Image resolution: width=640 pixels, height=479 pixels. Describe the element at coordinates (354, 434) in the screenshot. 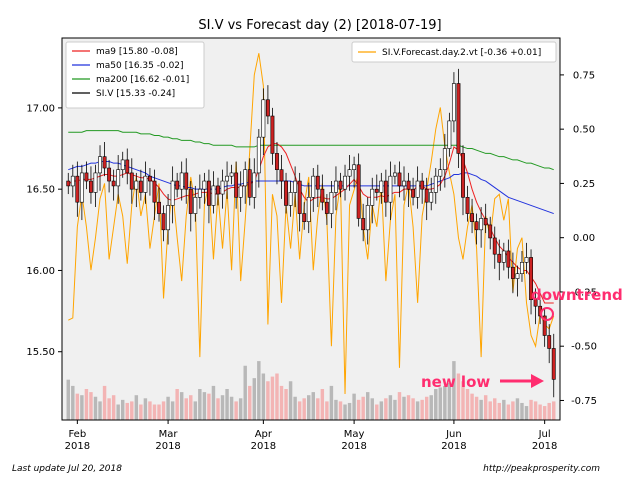

I see `x-tick-label: May` at that location.